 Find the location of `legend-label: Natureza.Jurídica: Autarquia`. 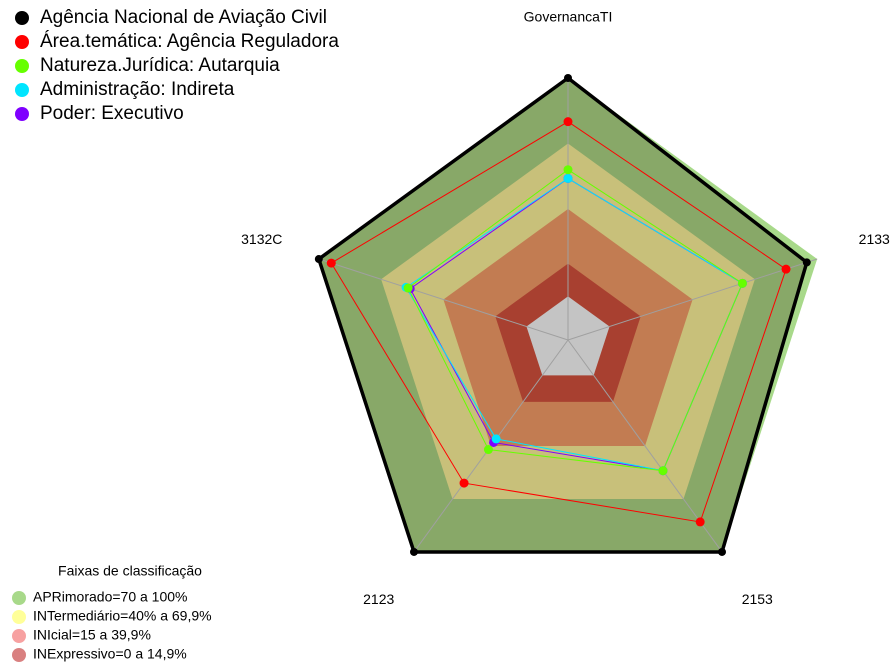

legend-label: Natureza.Jurídica: Autarquia is located at coordinates (160, 65).